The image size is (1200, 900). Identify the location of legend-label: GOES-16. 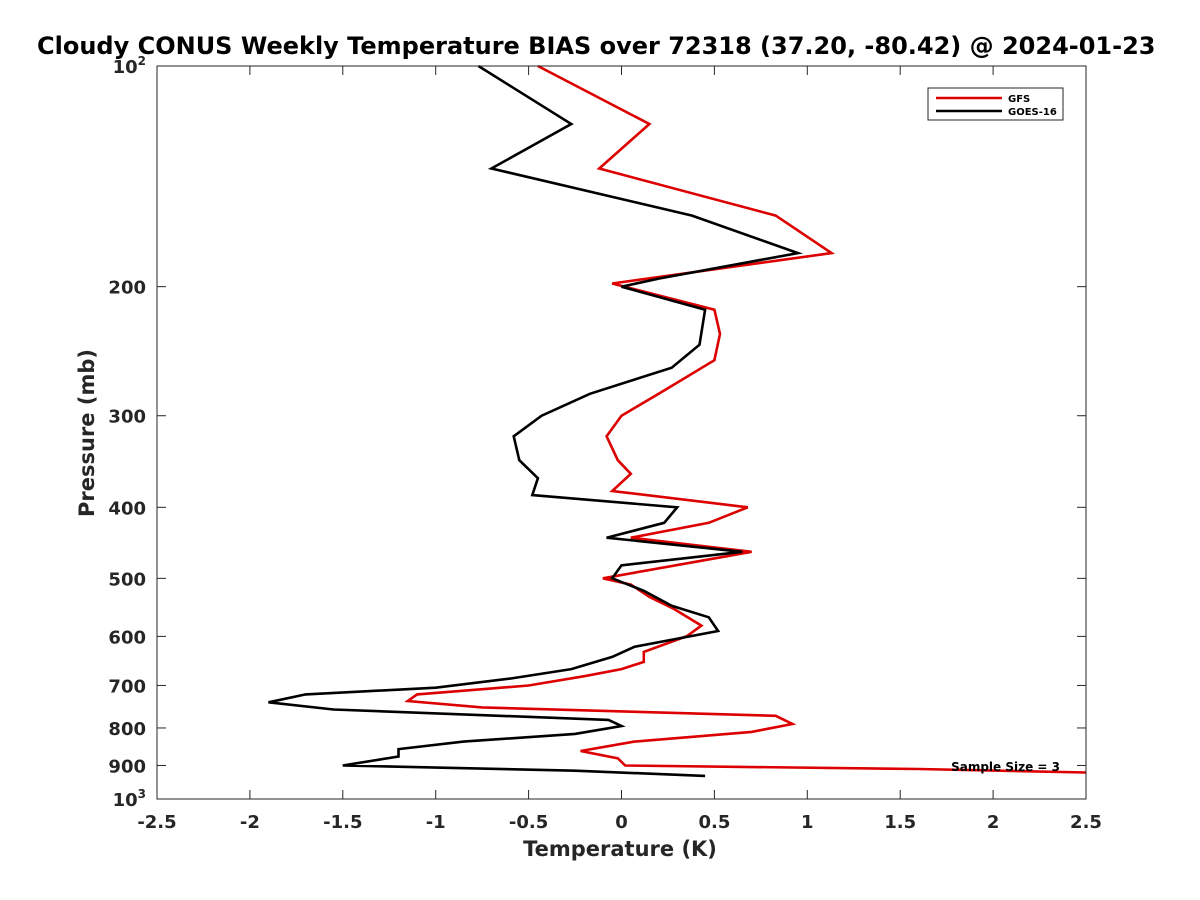
(1032, 112).